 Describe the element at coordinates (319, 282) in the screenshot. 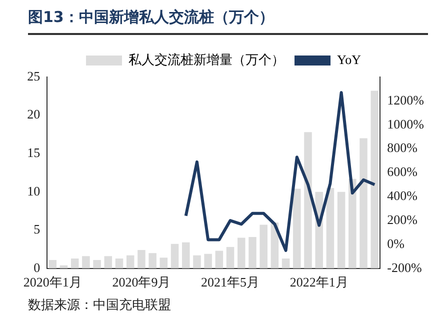

I see `x-tick-label: 2022年1月` at that location.